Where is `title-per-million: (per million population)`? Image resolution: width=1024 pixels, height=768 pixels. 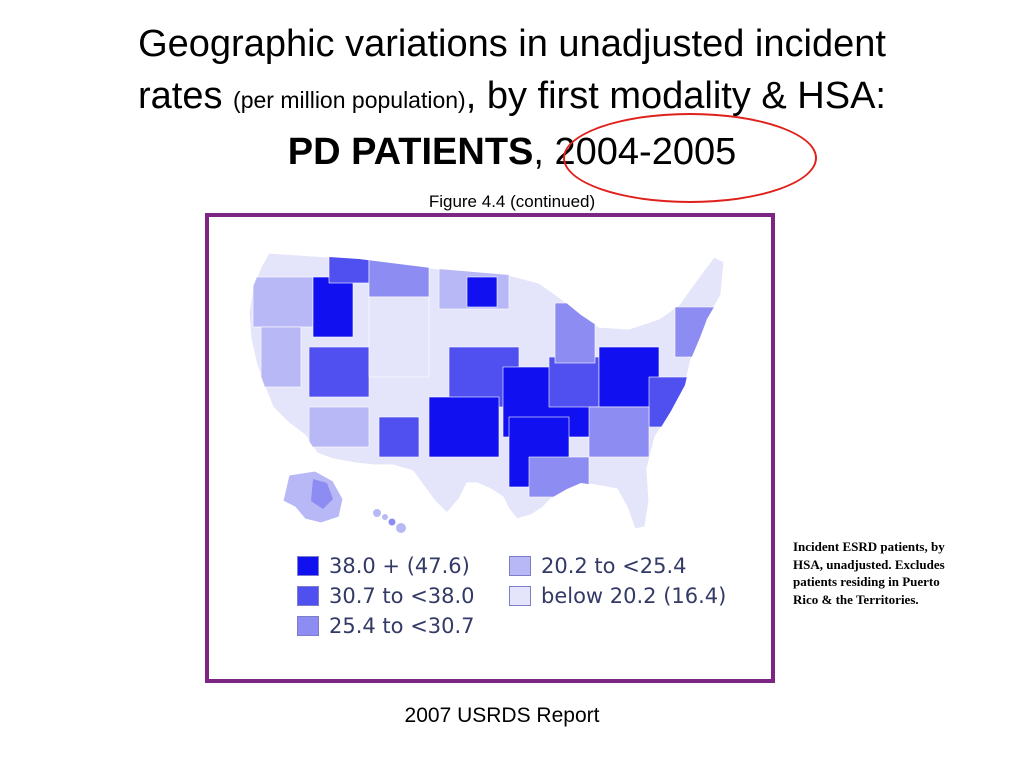 title-per-million: (per million population) is located at coordinates (349, 100).